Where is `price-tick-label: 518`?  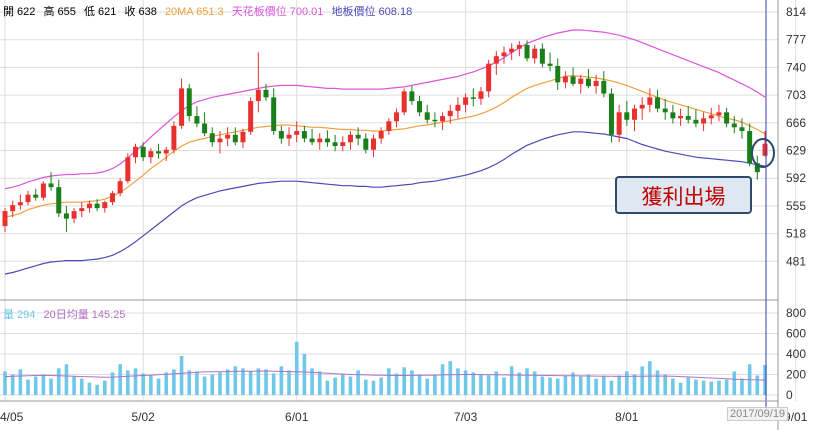
price-tick-label: 518 is located at coordinates (796, 234).